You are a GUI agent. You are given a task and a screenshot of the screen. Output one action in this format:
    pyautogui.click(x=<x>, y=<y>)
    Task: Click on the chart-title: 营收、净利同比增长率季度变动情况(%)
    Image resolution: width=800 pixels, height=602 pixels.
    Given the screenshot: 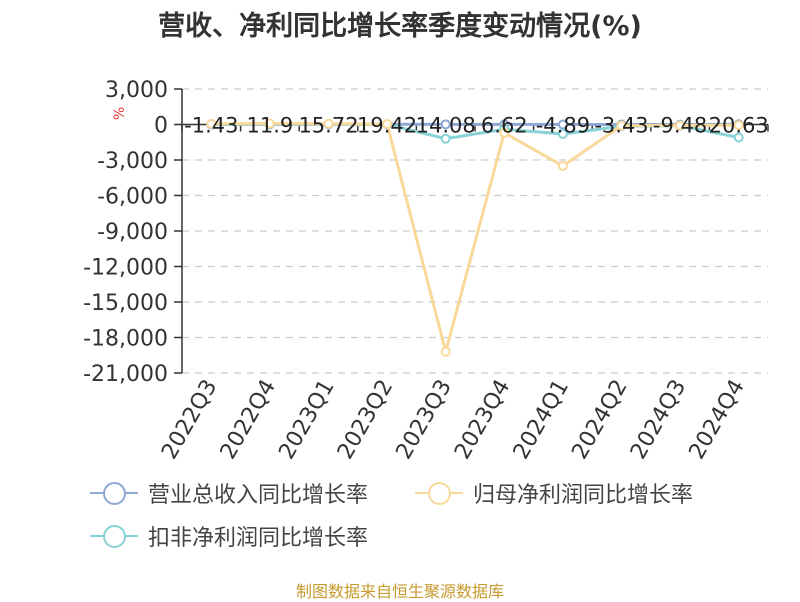 What is the action you would take?
    pyautogui.click(x=400, y=23)
    